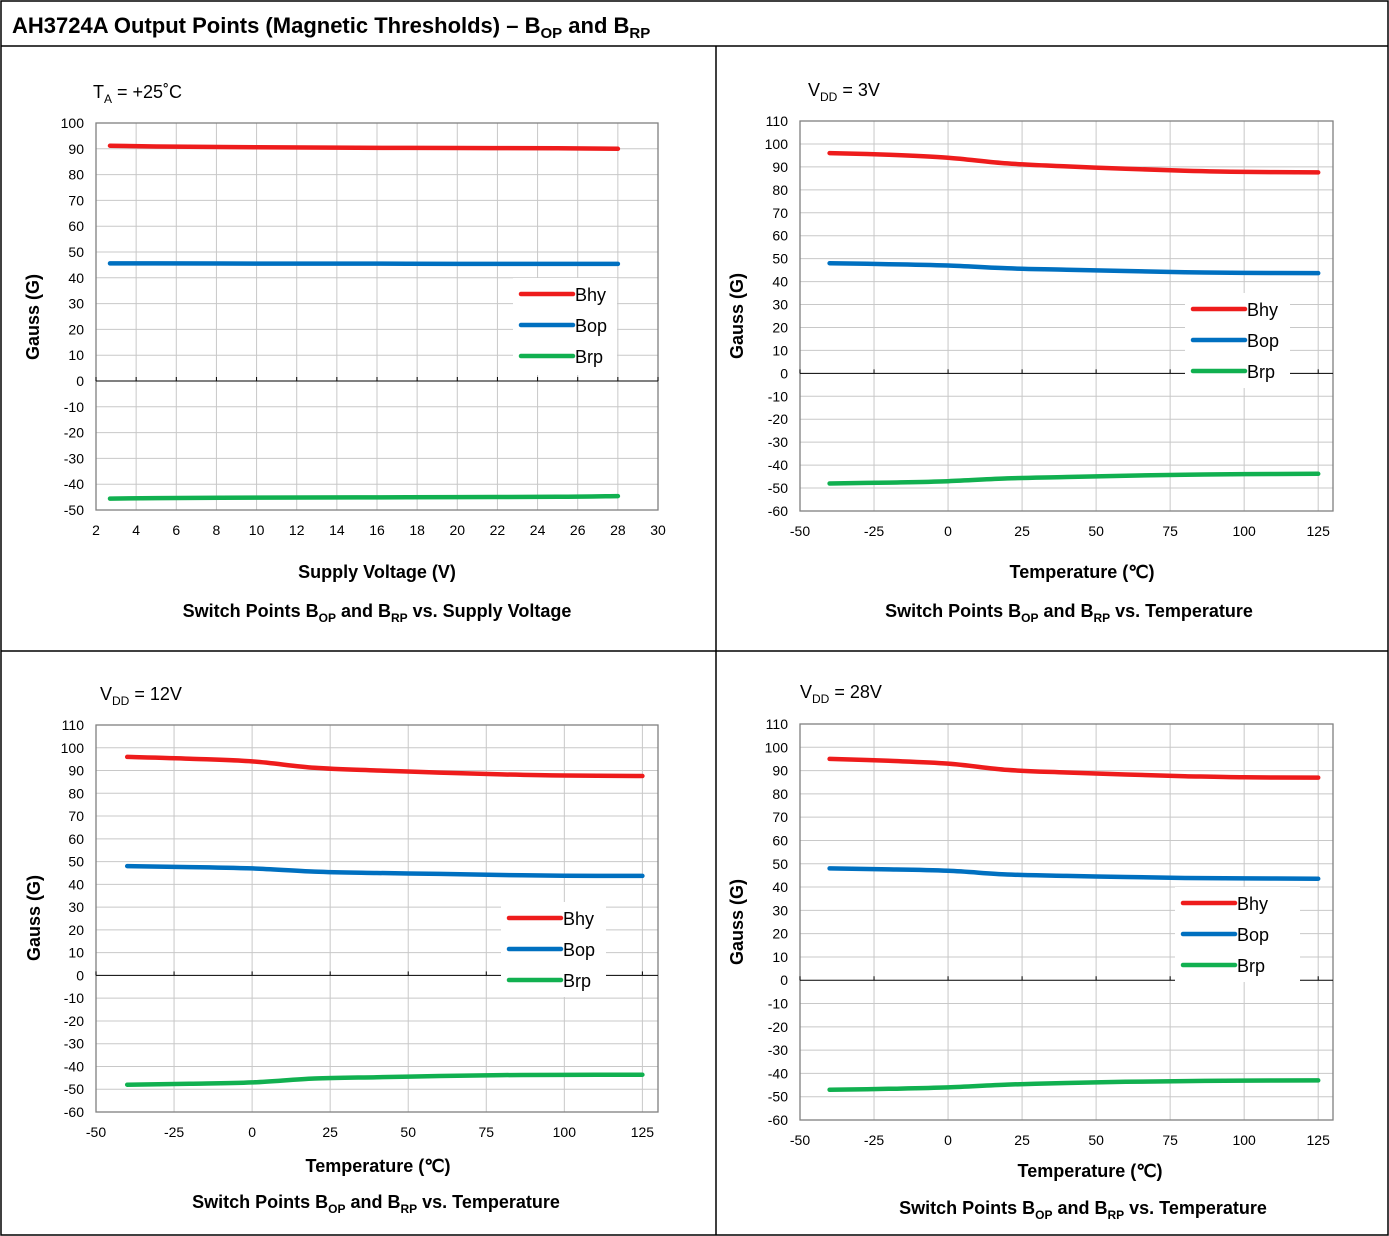 The image size is (1389, 1236). I want to click on condition-label: VDD = 12V, so click(141, 696).